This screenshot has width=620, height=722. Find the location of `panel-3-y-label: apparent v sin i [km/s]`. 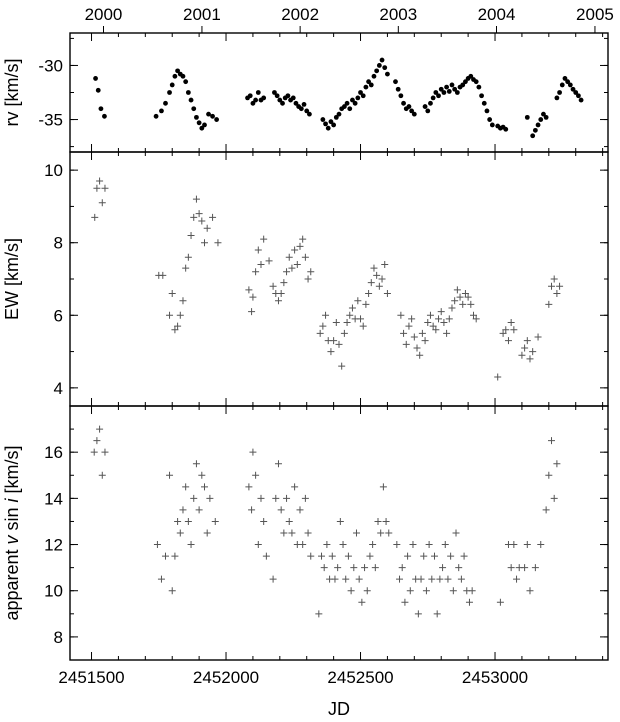

panel-3-y-label: apparent v sin i [km/s] is located at coordinates (12, 532).